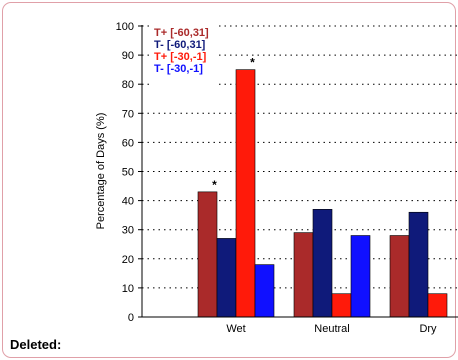 The height and width of the screenshot is (360, 458). What do you see at coordinates (178, 69) in the screenshot?
I see `legend-entry: T- [-30,-1]` at bounding box center [178, 69].